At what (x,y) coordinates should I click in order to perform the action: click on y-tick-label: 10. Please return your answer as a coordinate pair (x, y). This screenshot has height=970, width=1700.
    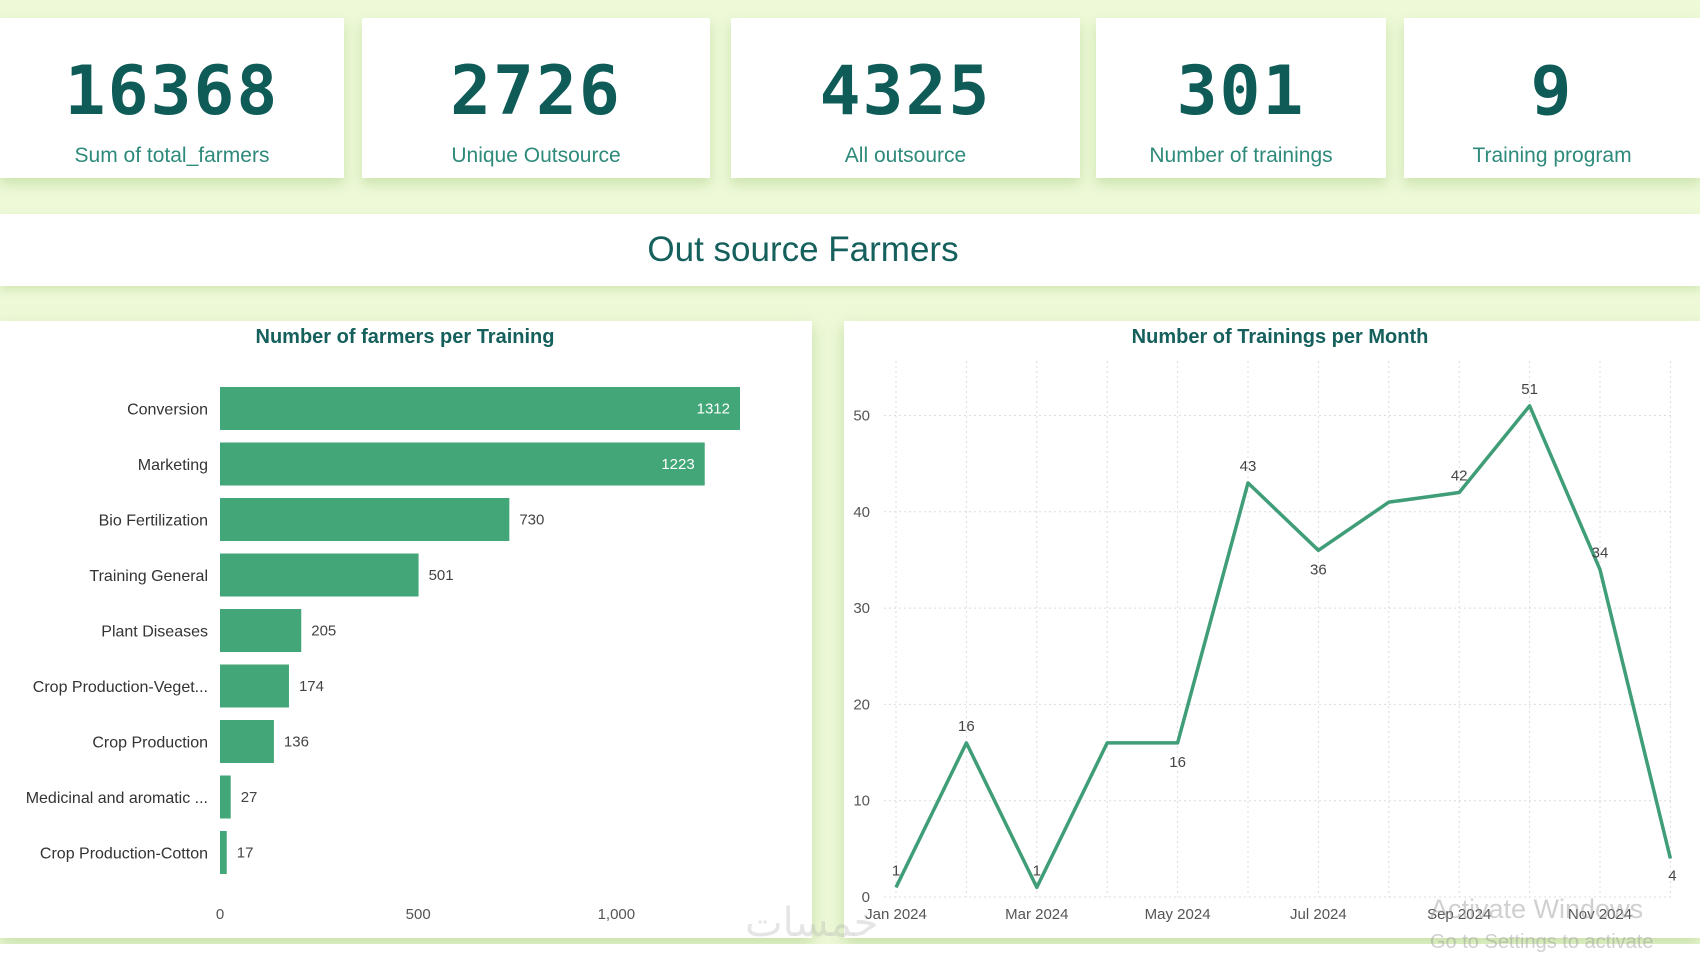
    Looking at the image, I should click on (861, 801).